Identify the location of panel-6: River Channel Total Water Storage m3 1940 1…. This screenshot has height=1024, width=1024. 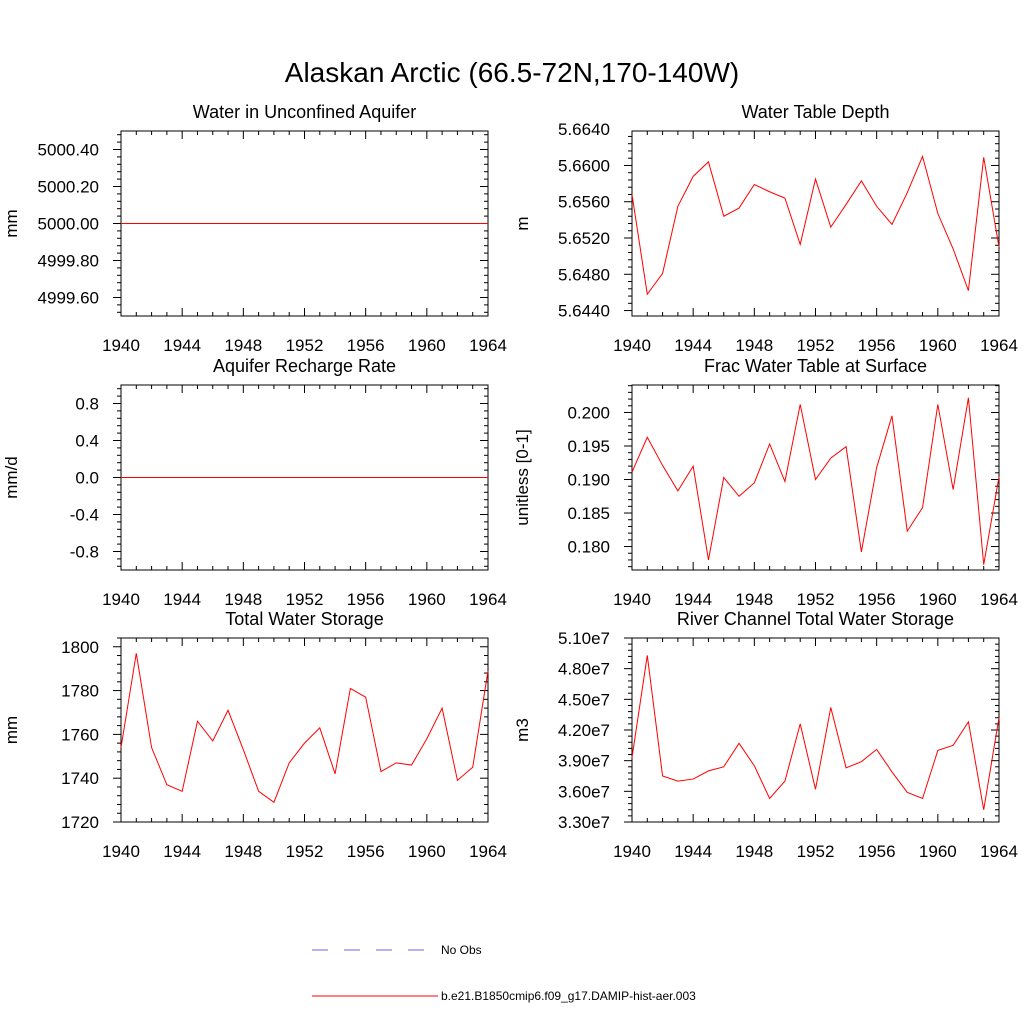
(765, 735).